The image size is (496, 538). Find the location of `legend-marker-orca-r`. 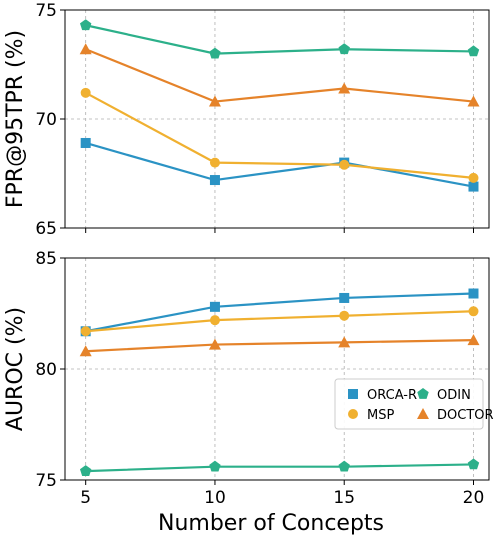

legend-marker-orca-r is located at coordinates (353, 394).